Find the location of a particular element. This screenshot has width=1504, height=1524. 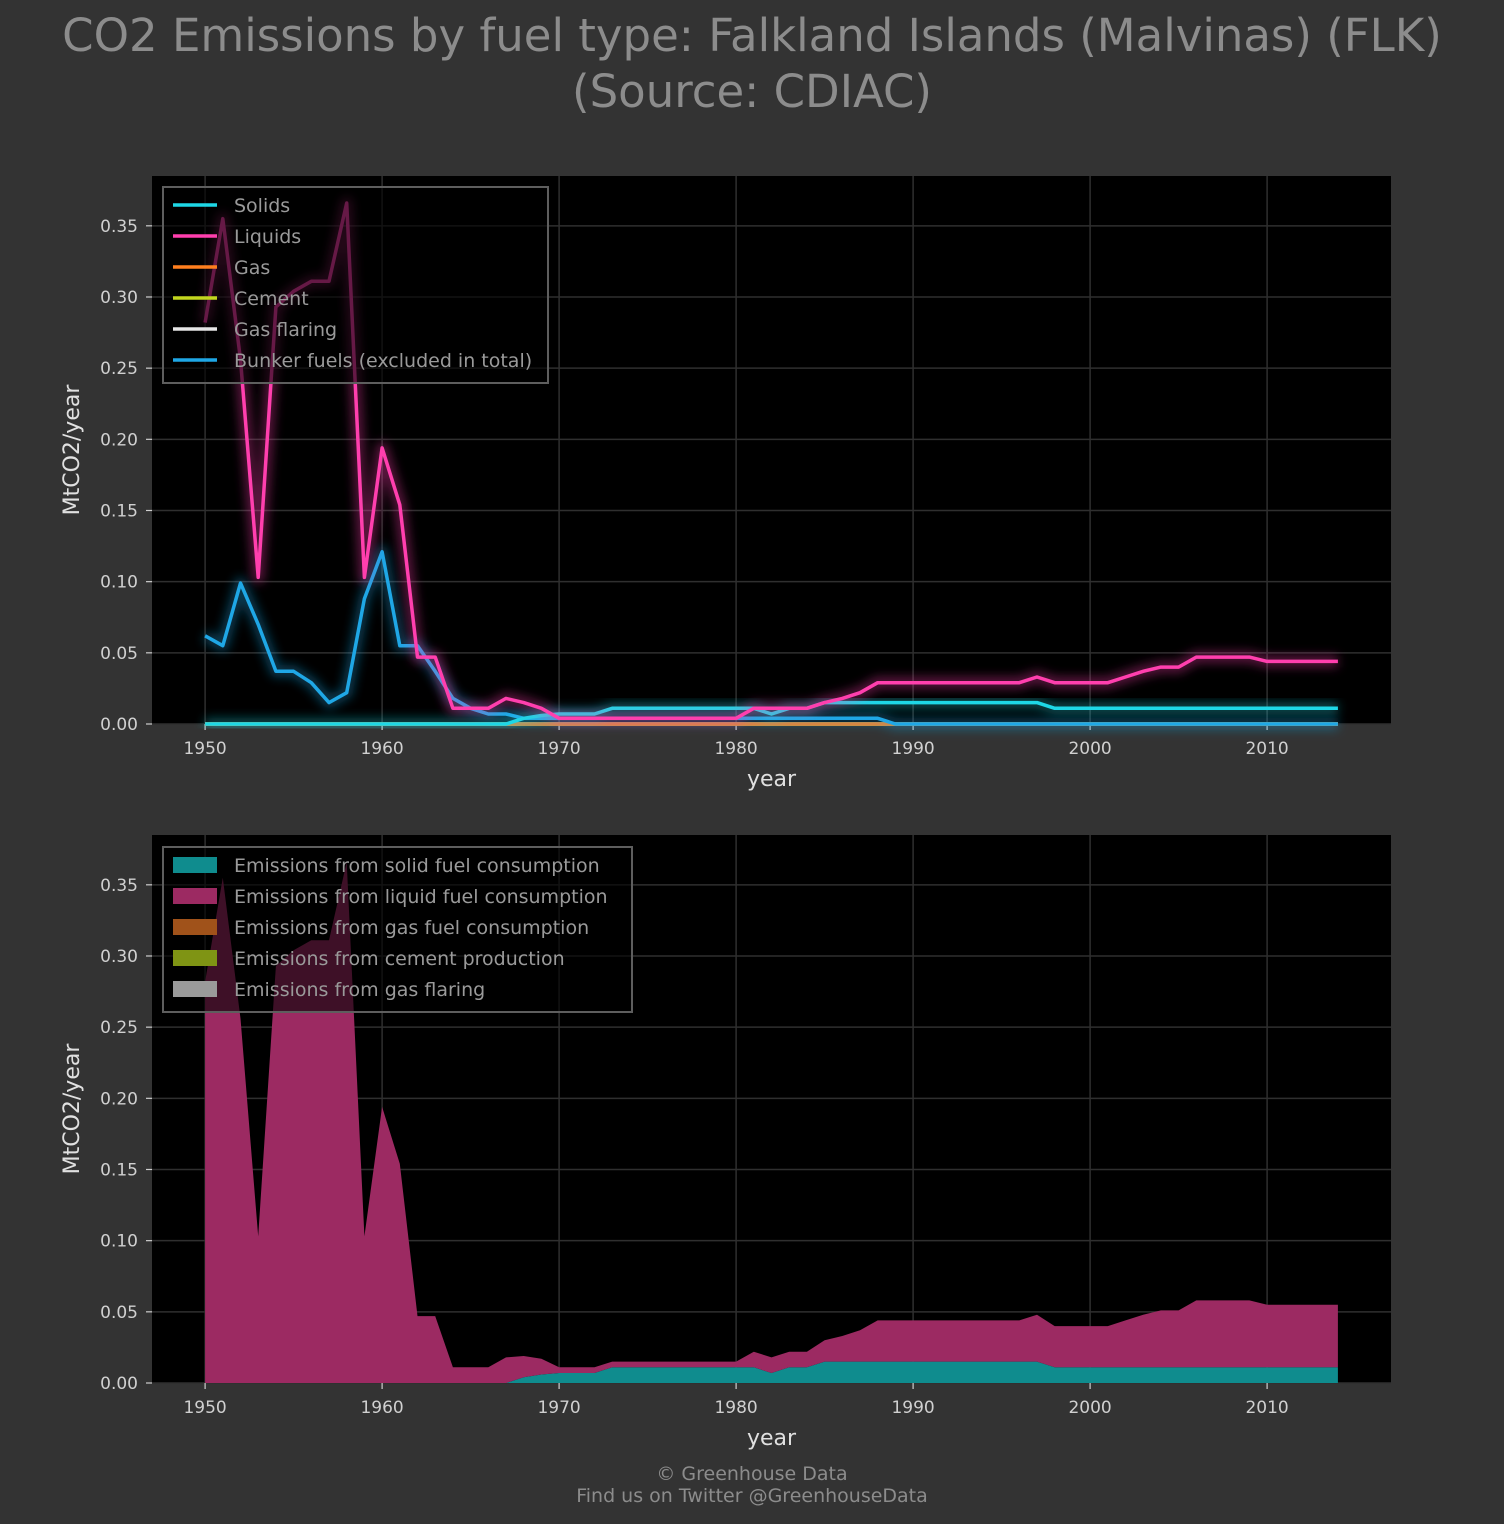

footer-copyright: © Greenhouse Data is located at coordinates (752, 1474).